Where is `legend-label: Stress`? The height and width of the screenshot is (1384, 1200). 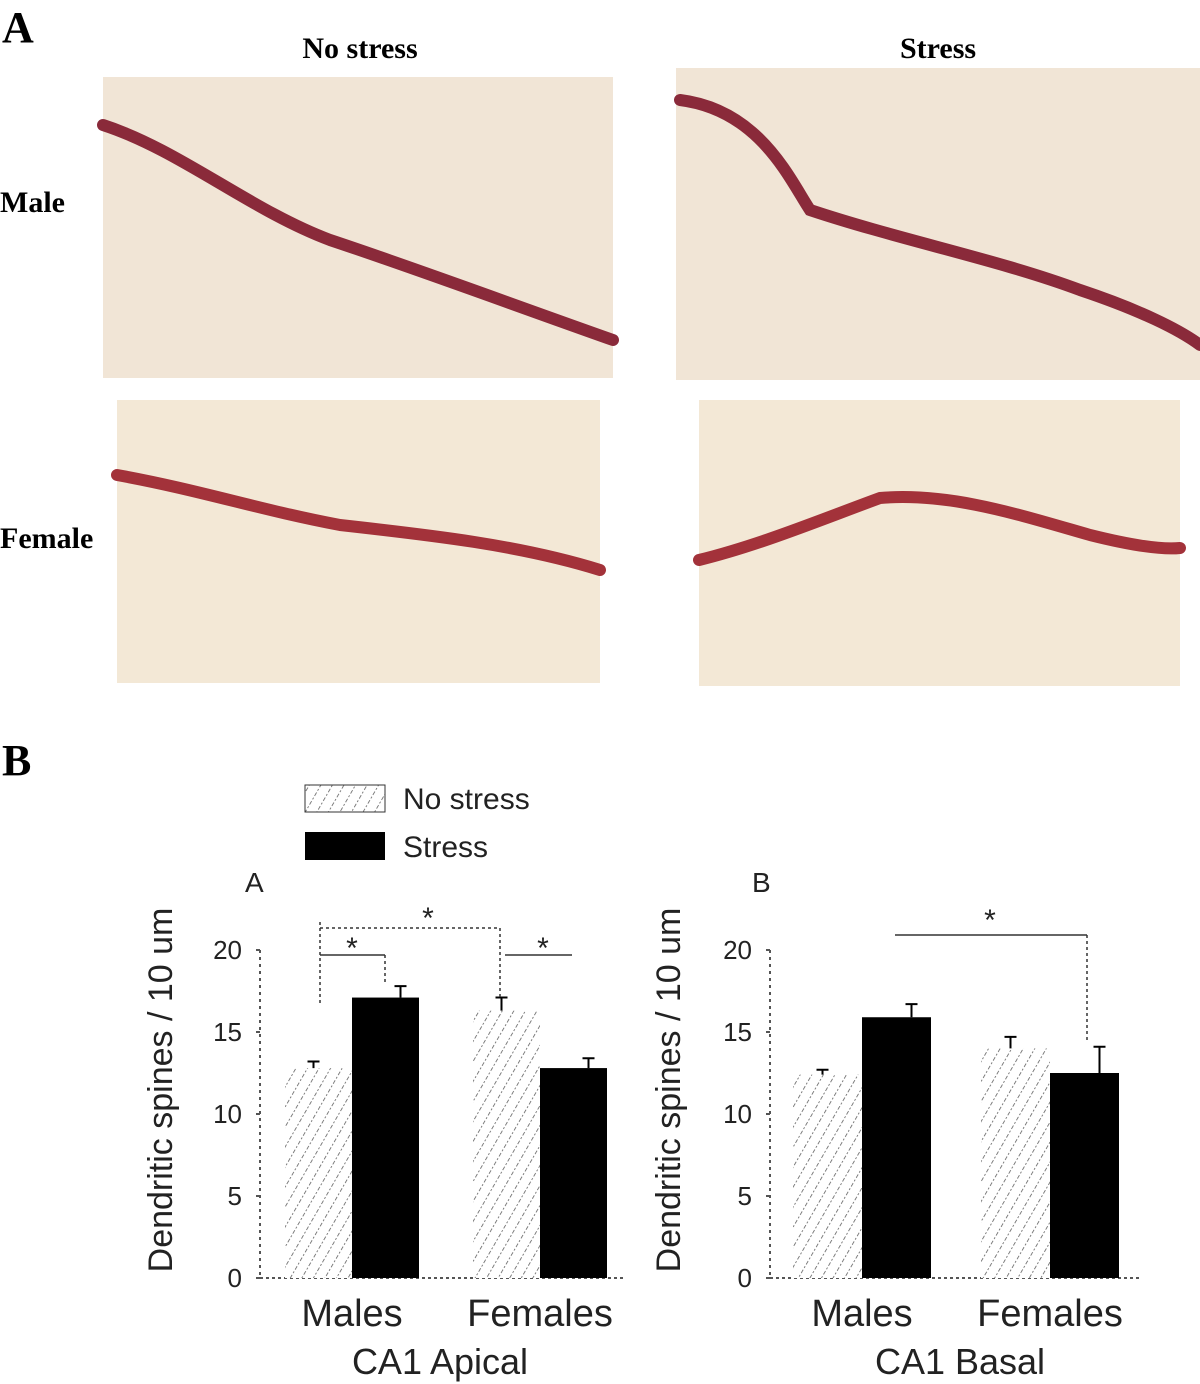 legend-label: Stress is located at coordinates (445, 847).